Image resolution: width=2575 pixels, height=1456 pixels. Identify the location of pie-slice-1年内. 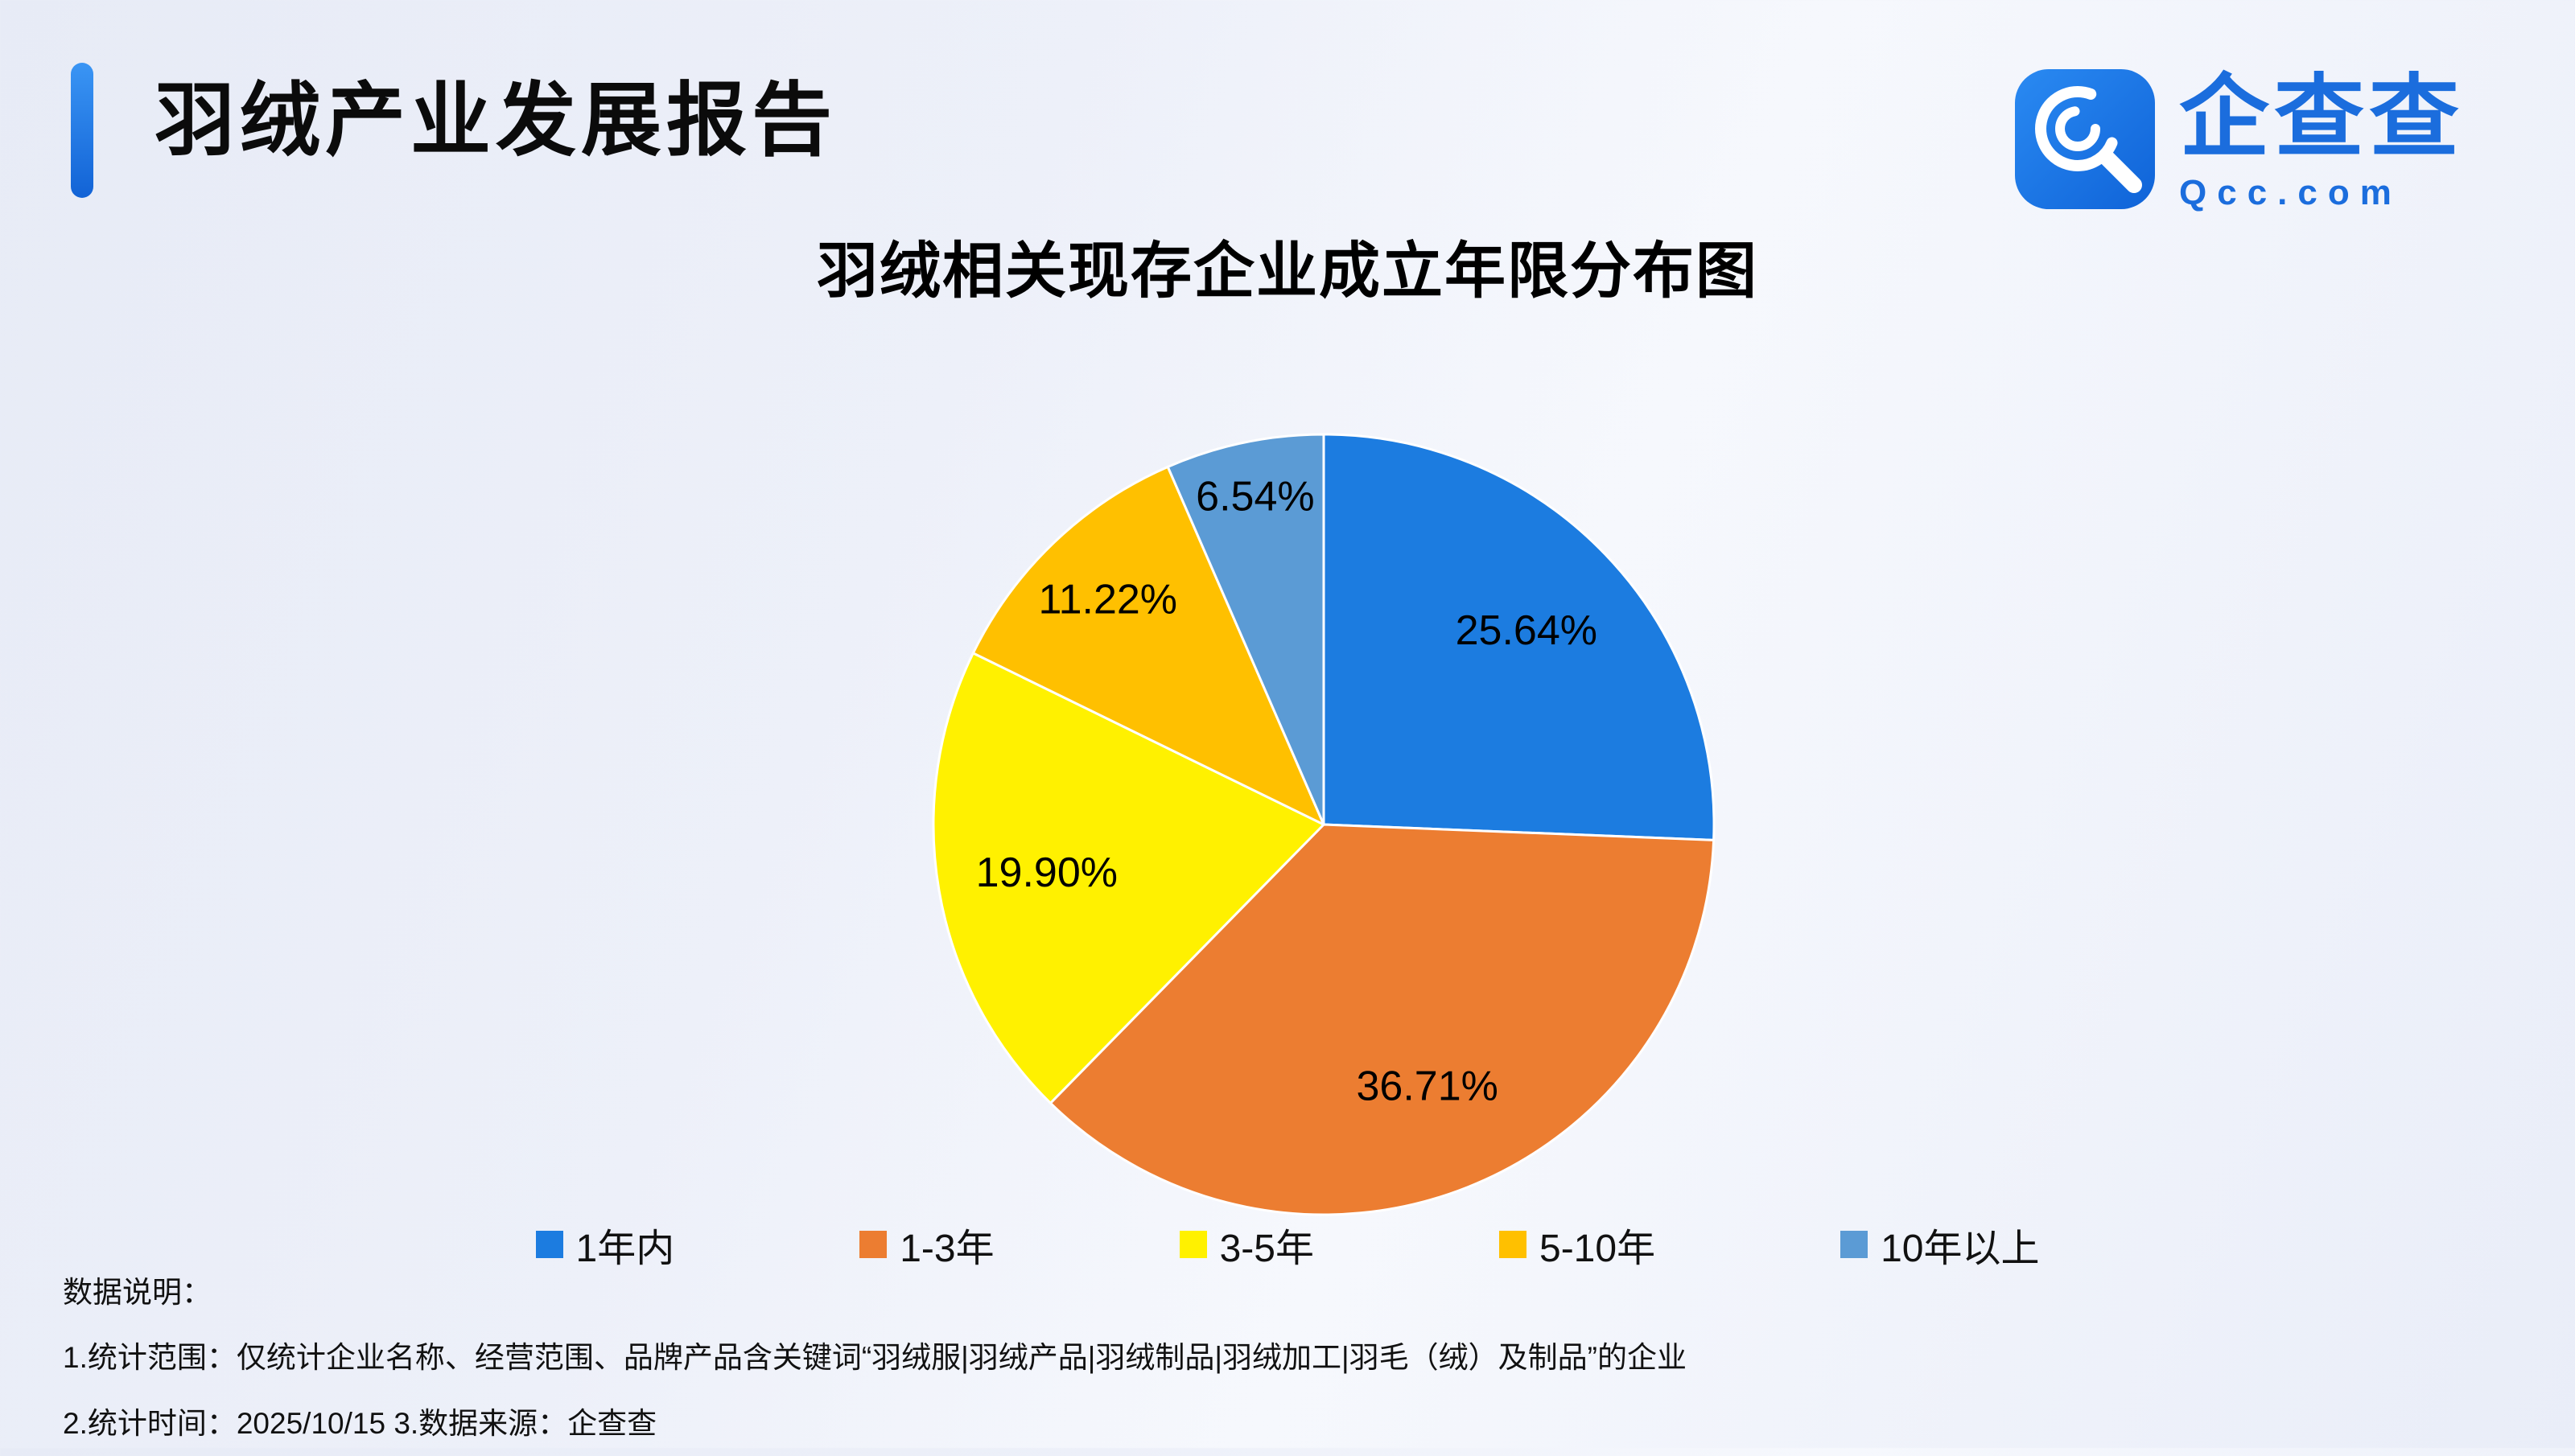
(1519, 637).